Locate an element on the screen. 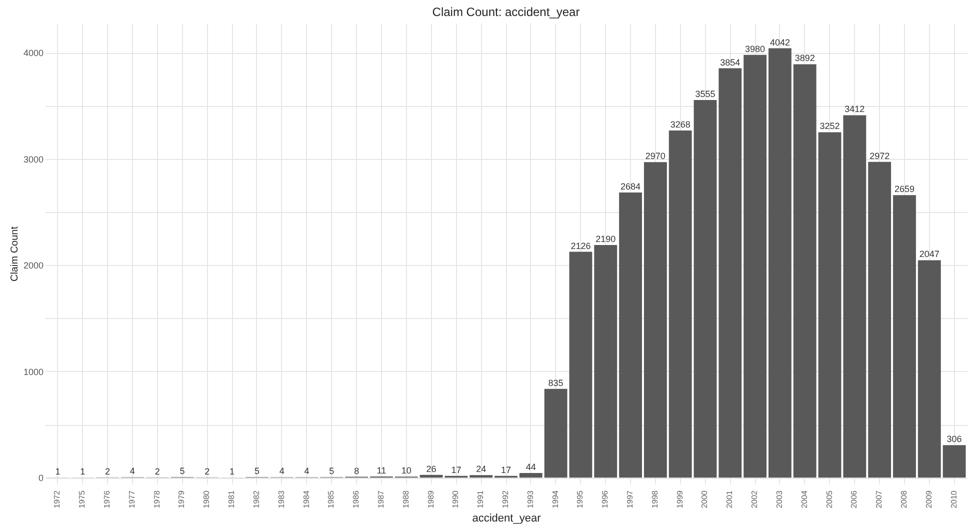 The image size is (971, 529). x-tick-label: 1984 is located at coordinates (306, 499).